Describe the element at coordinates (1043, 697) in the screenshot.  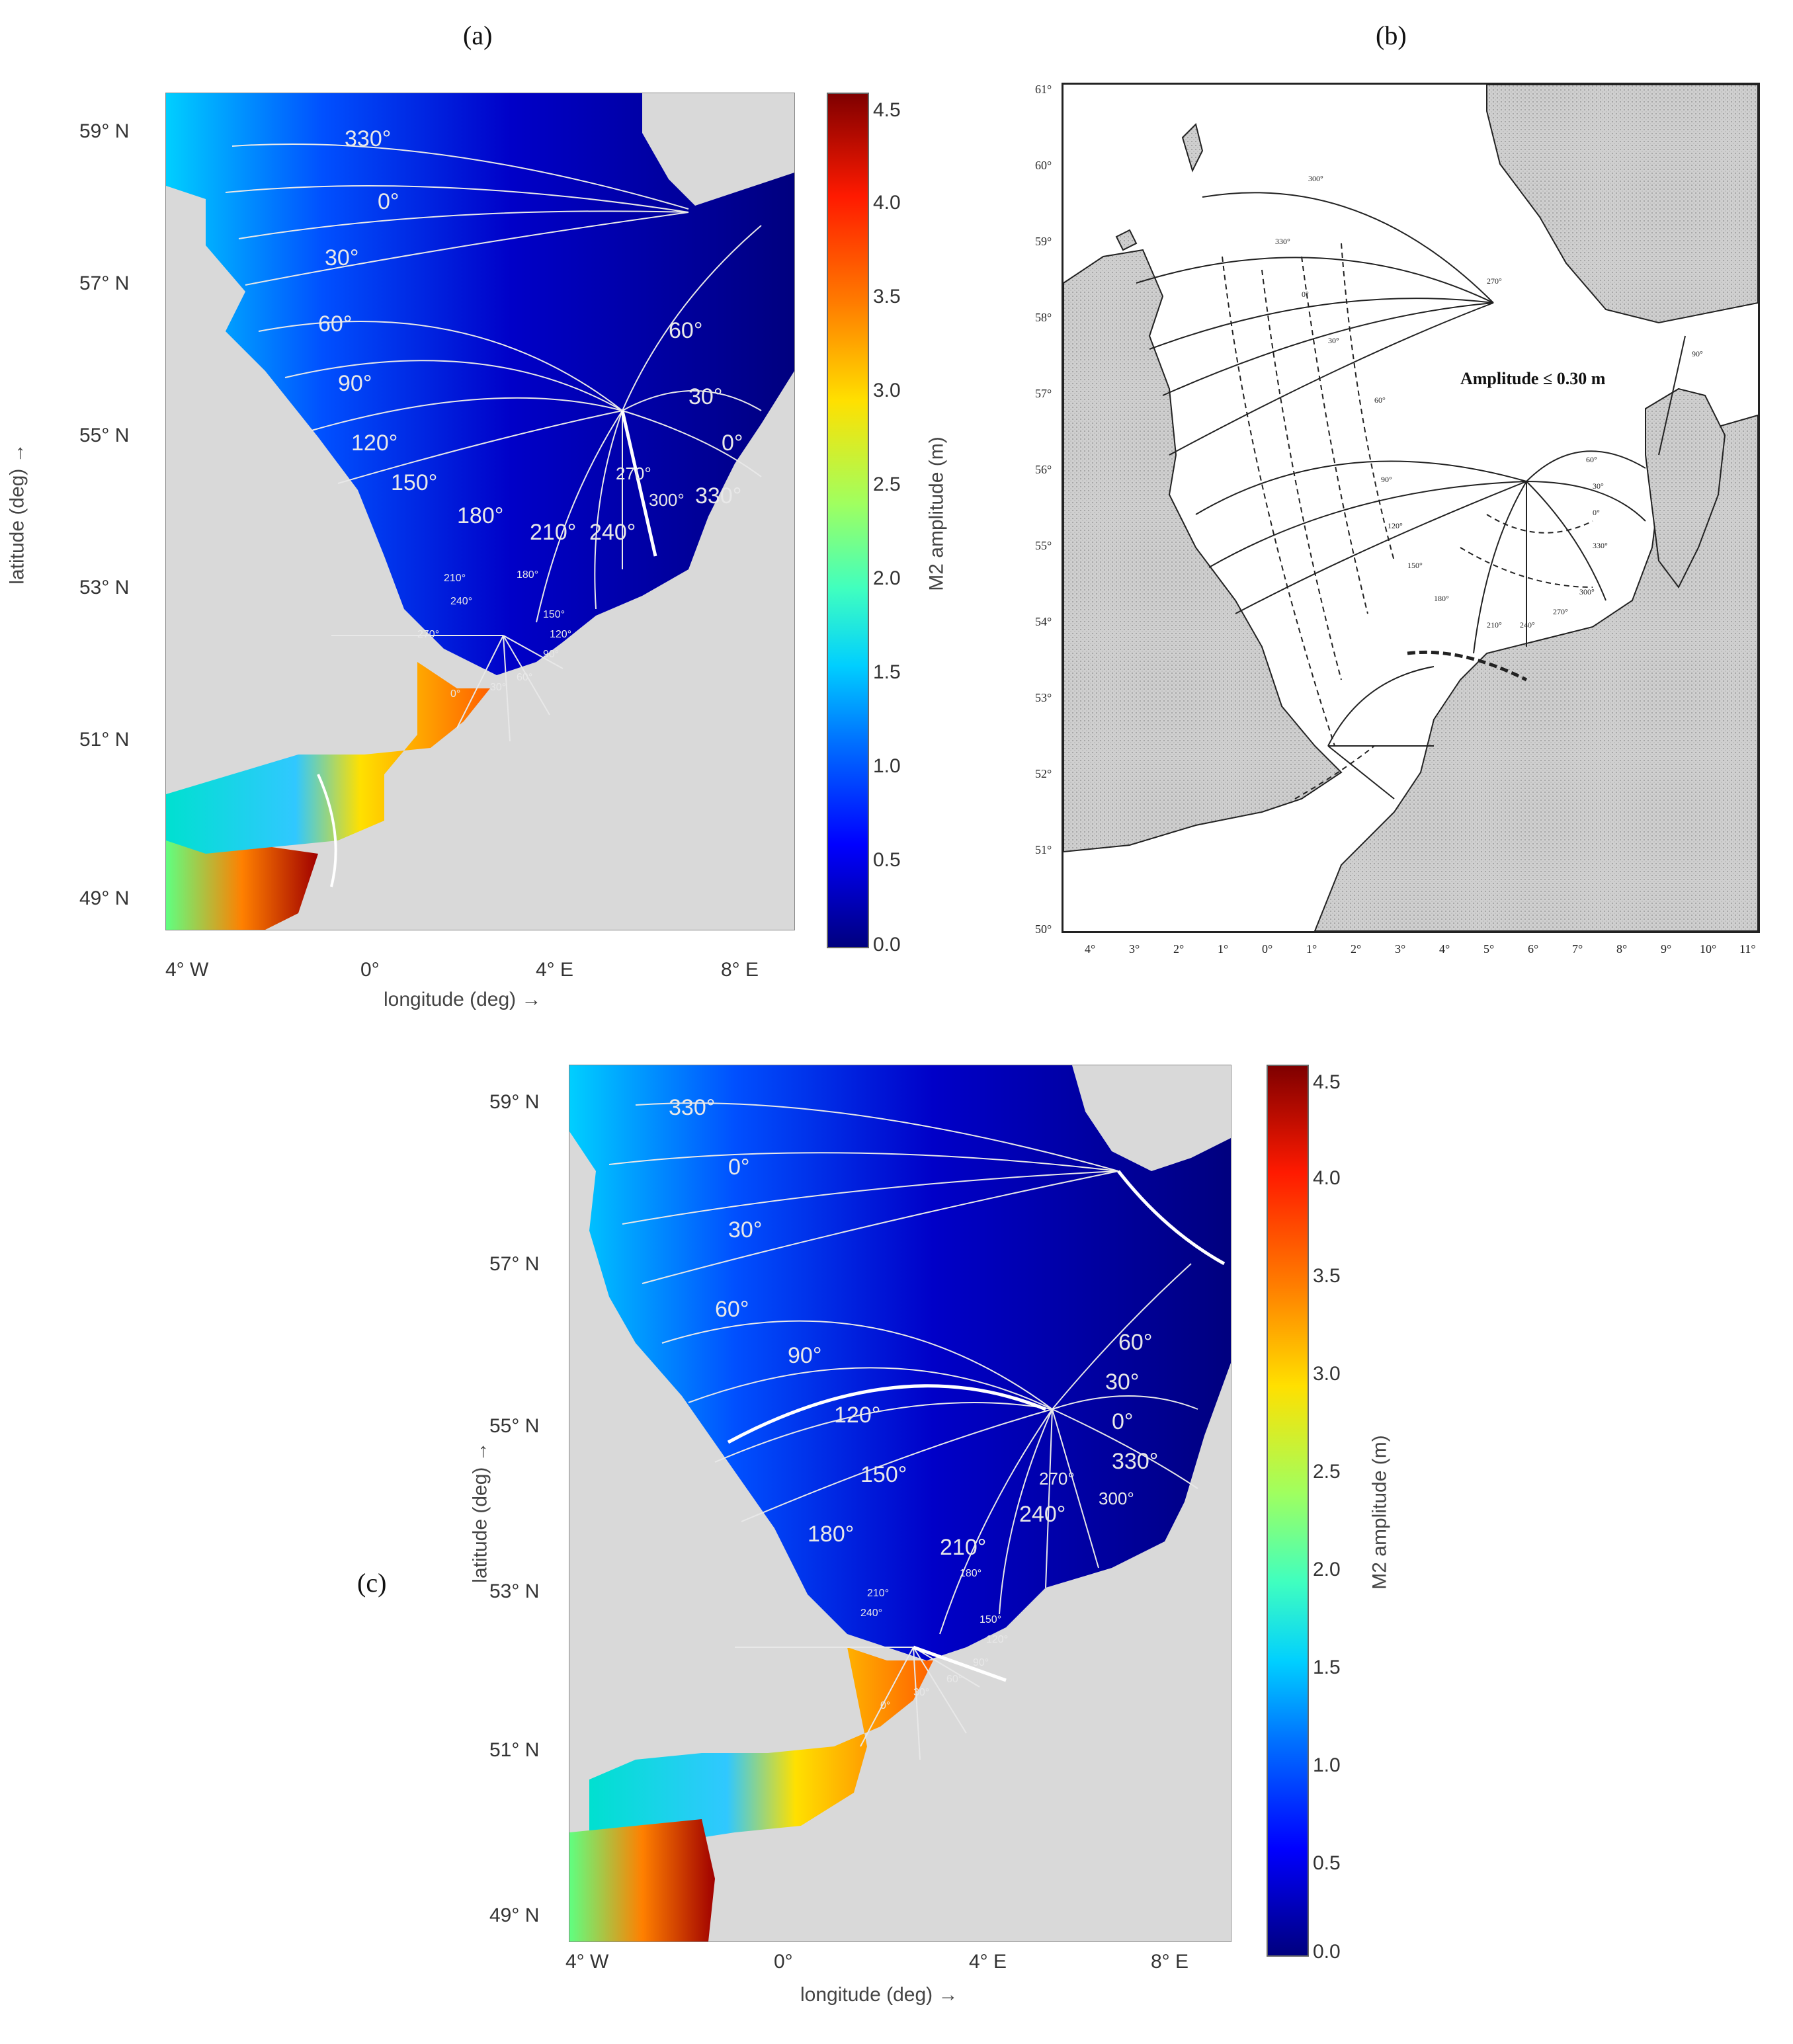
I see `lat-tick: 53°` at that location.